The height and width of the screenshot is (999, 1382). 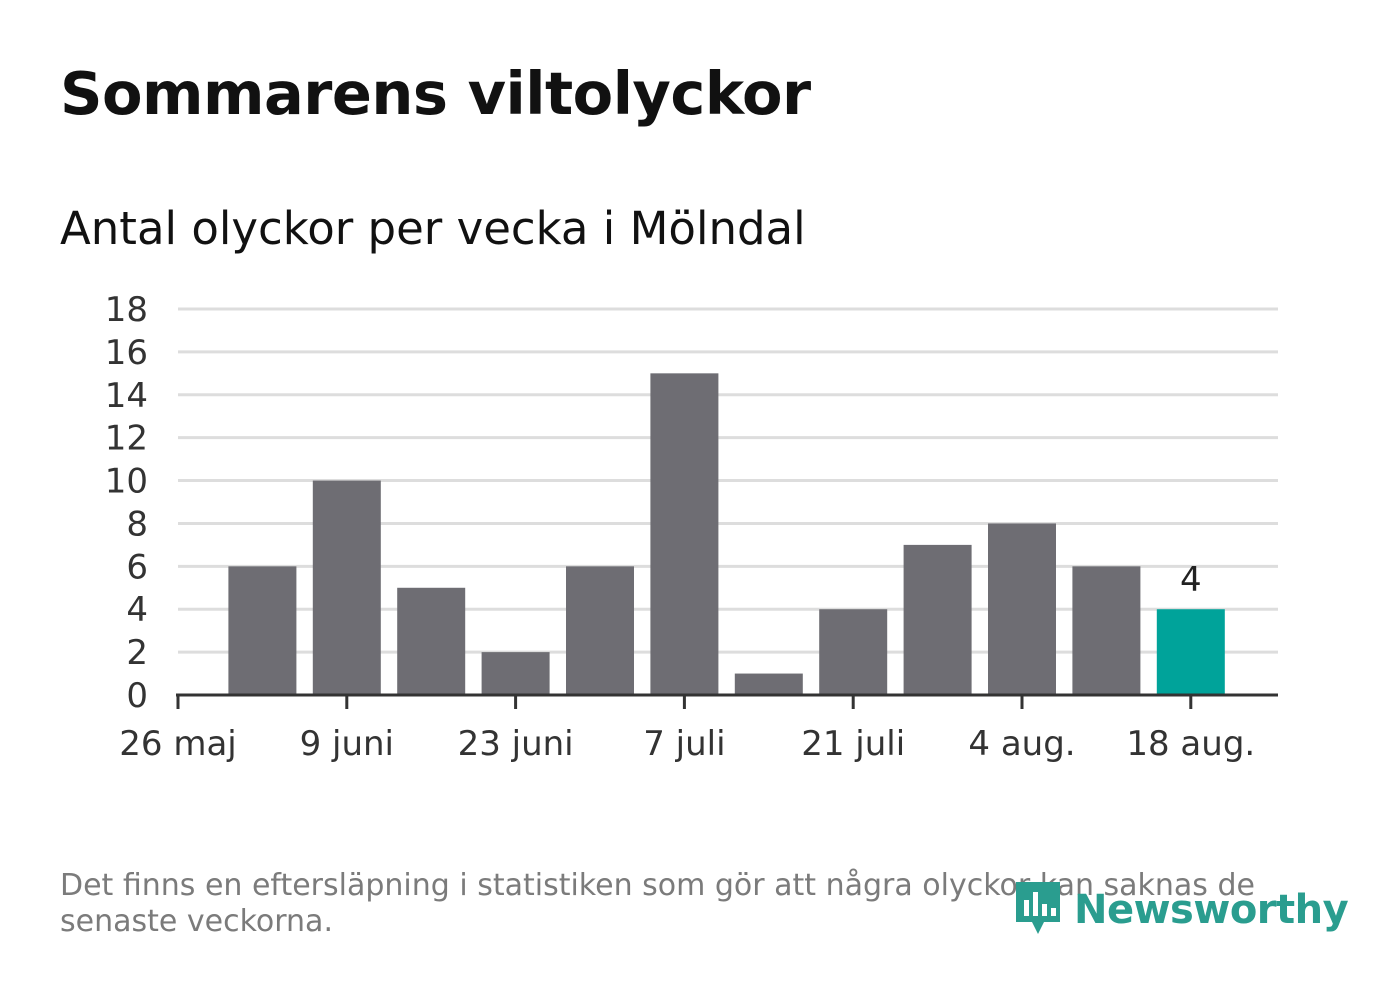 I want to click on y-tick-label: 16, so click(x=126, y=353).